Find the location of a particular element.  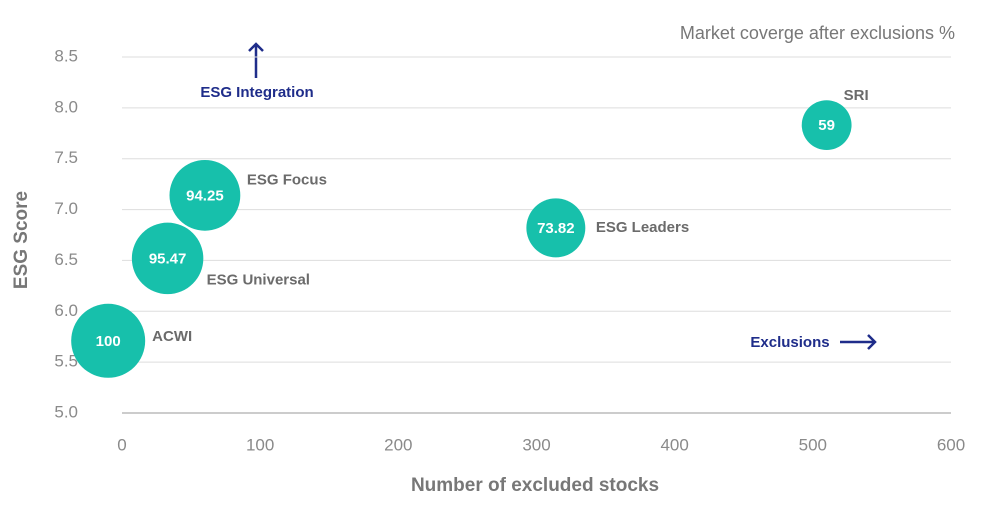

y-tick-label: 7.0 is located at coordinates (66, 208).